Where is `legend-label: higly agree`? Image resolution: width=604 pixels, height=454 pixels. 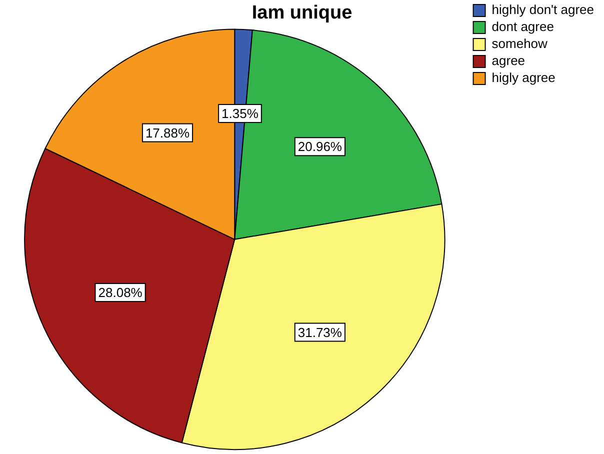 legend-label: higly agree is located at coordinates (524, 78).